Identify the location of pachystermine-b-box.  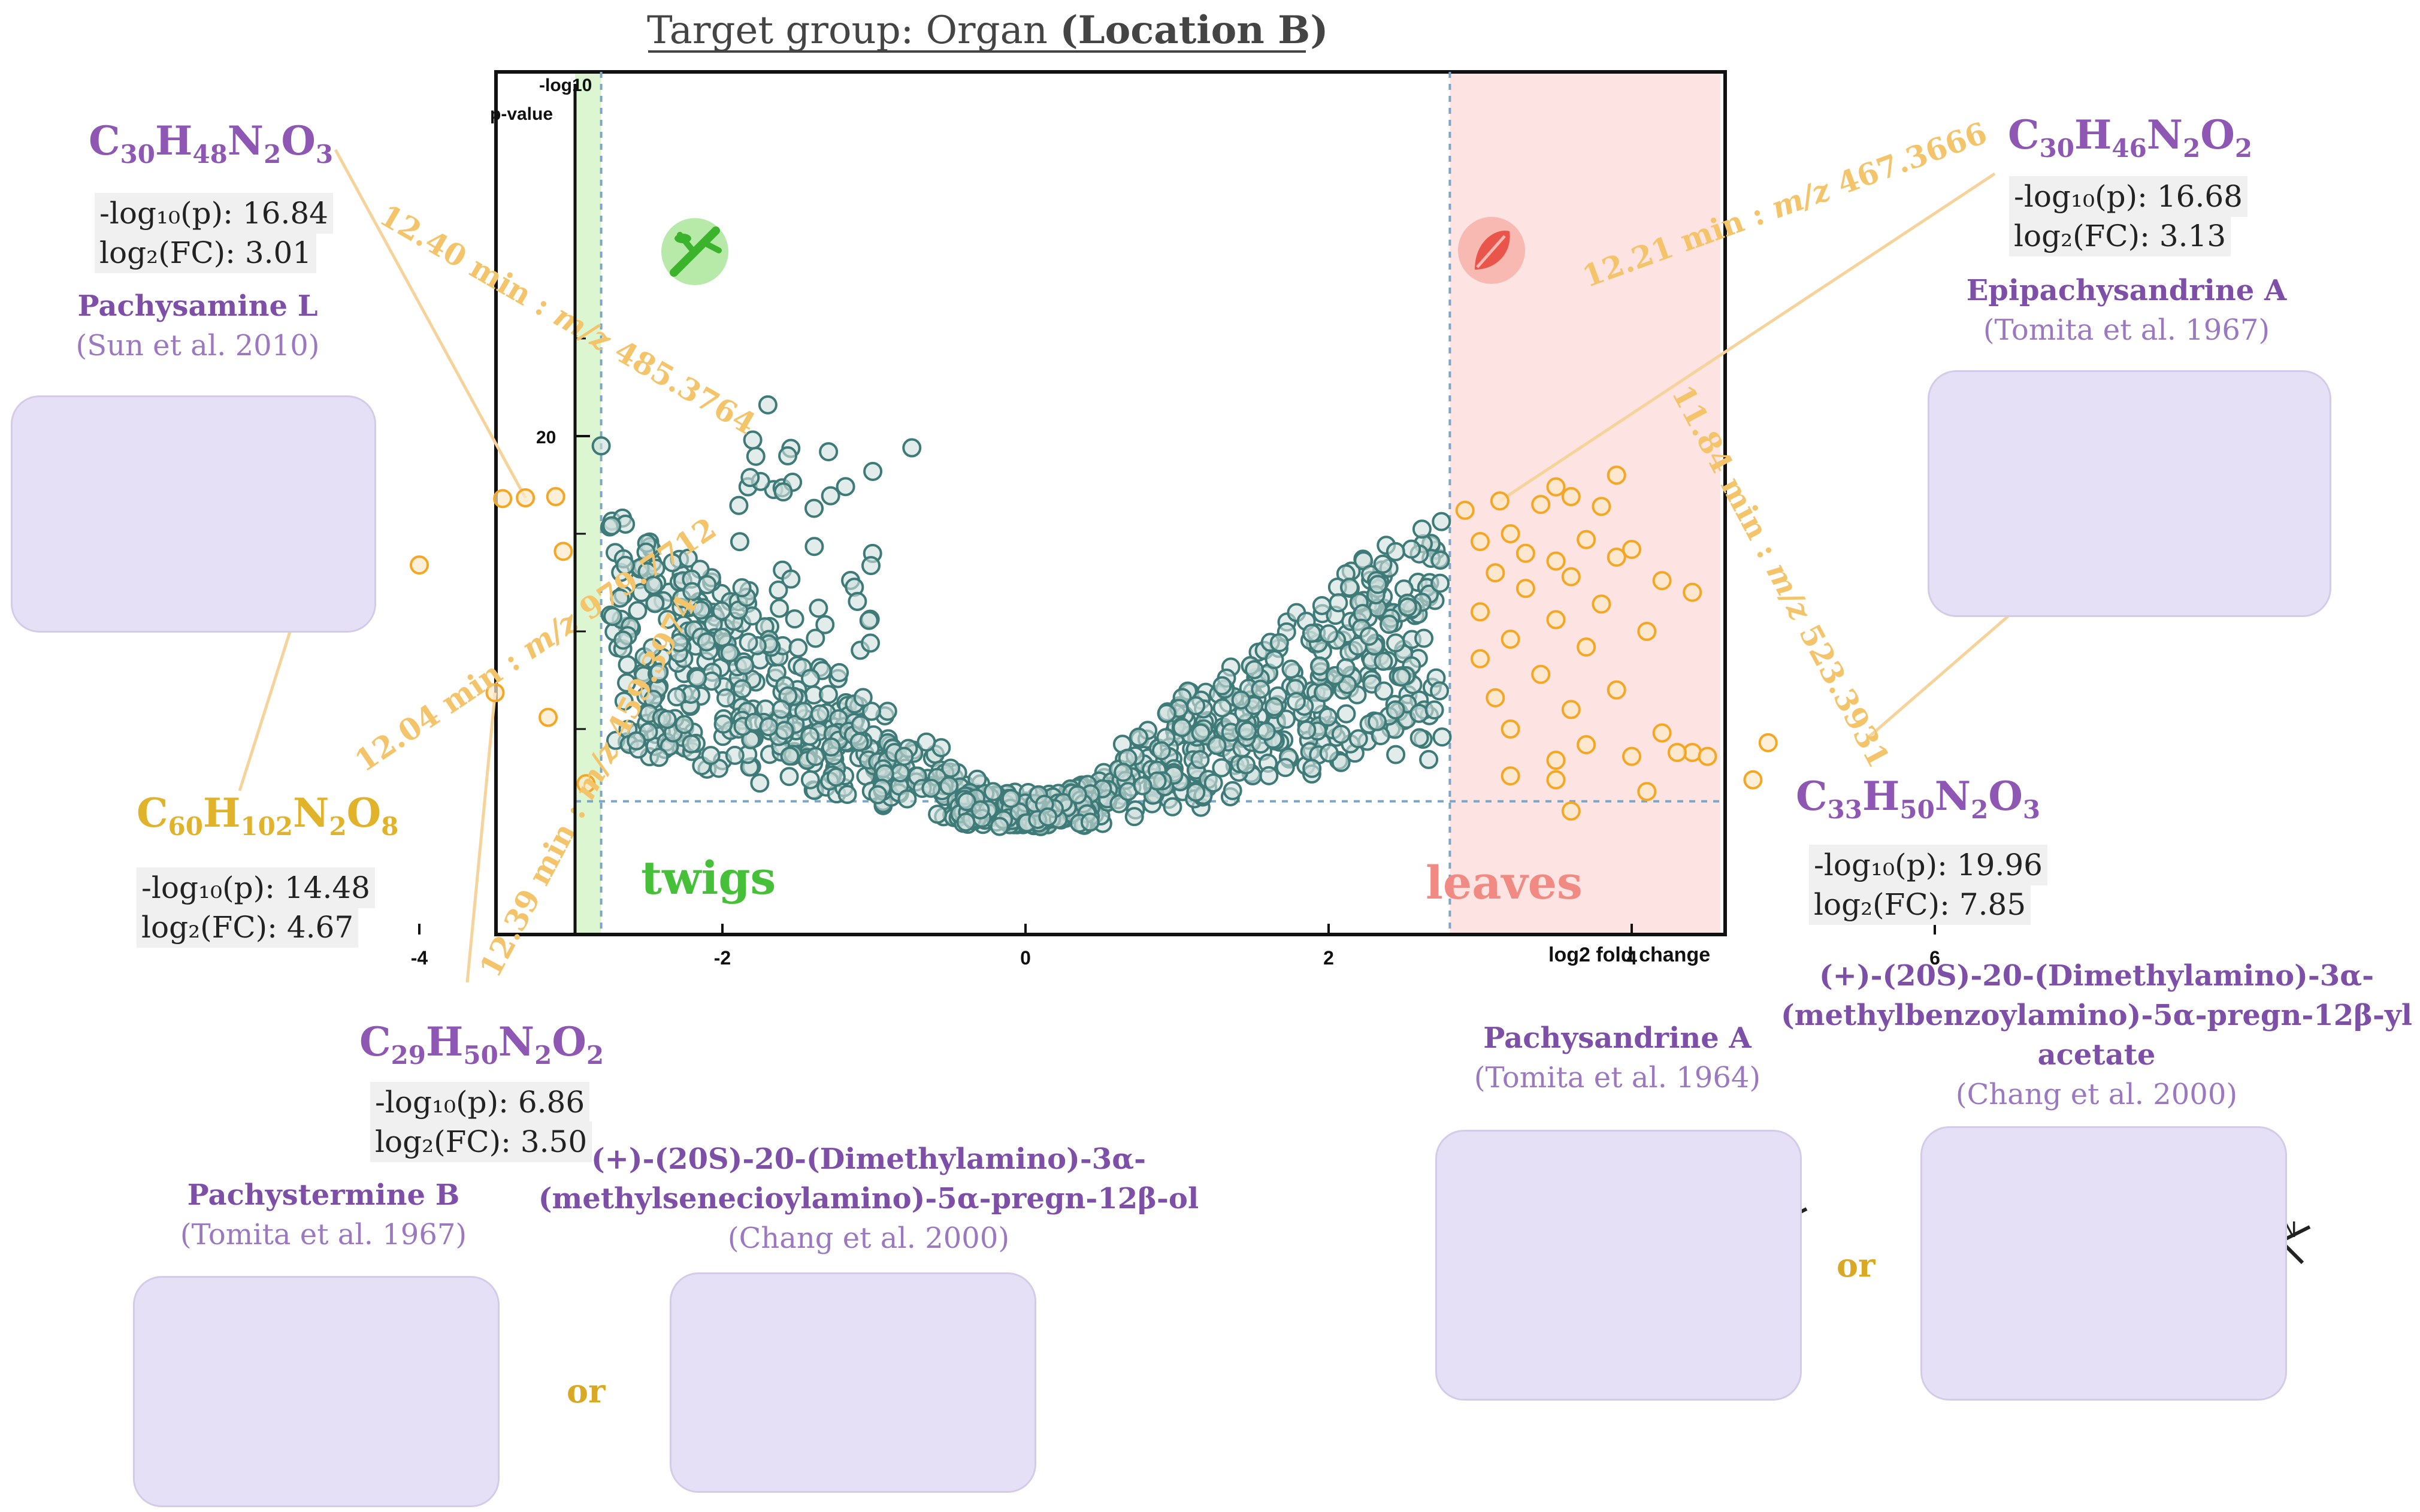
(316, 1391).